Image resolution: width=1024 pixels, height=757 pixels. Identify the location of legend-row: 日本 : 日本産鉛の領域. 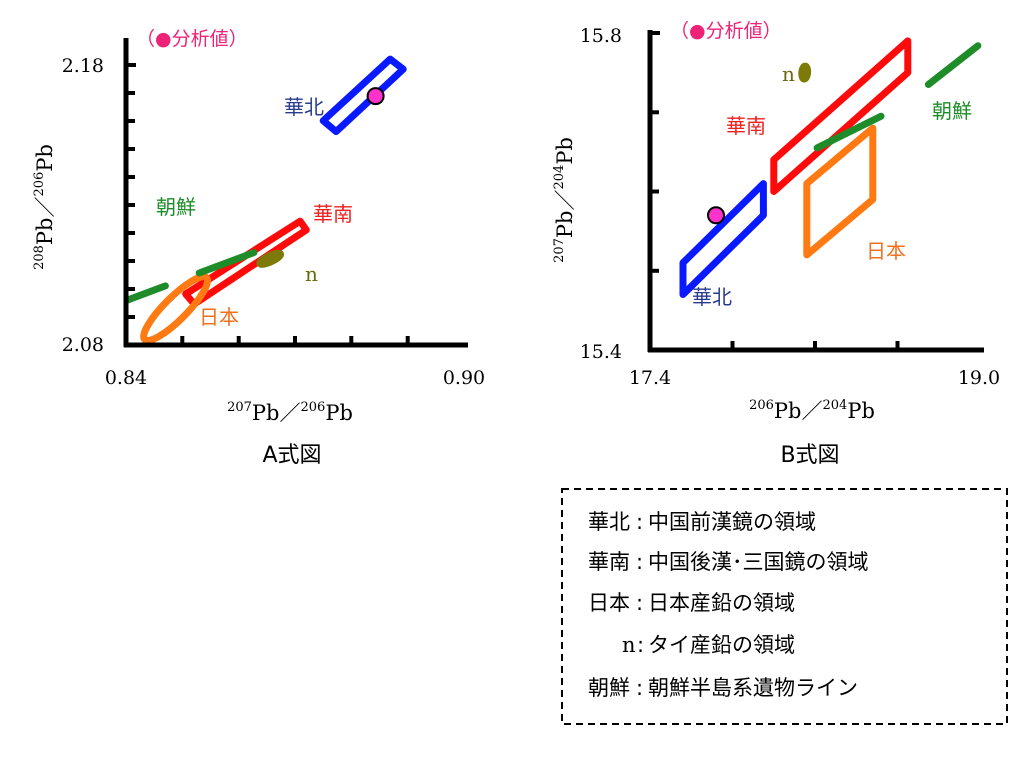
(691, 603).